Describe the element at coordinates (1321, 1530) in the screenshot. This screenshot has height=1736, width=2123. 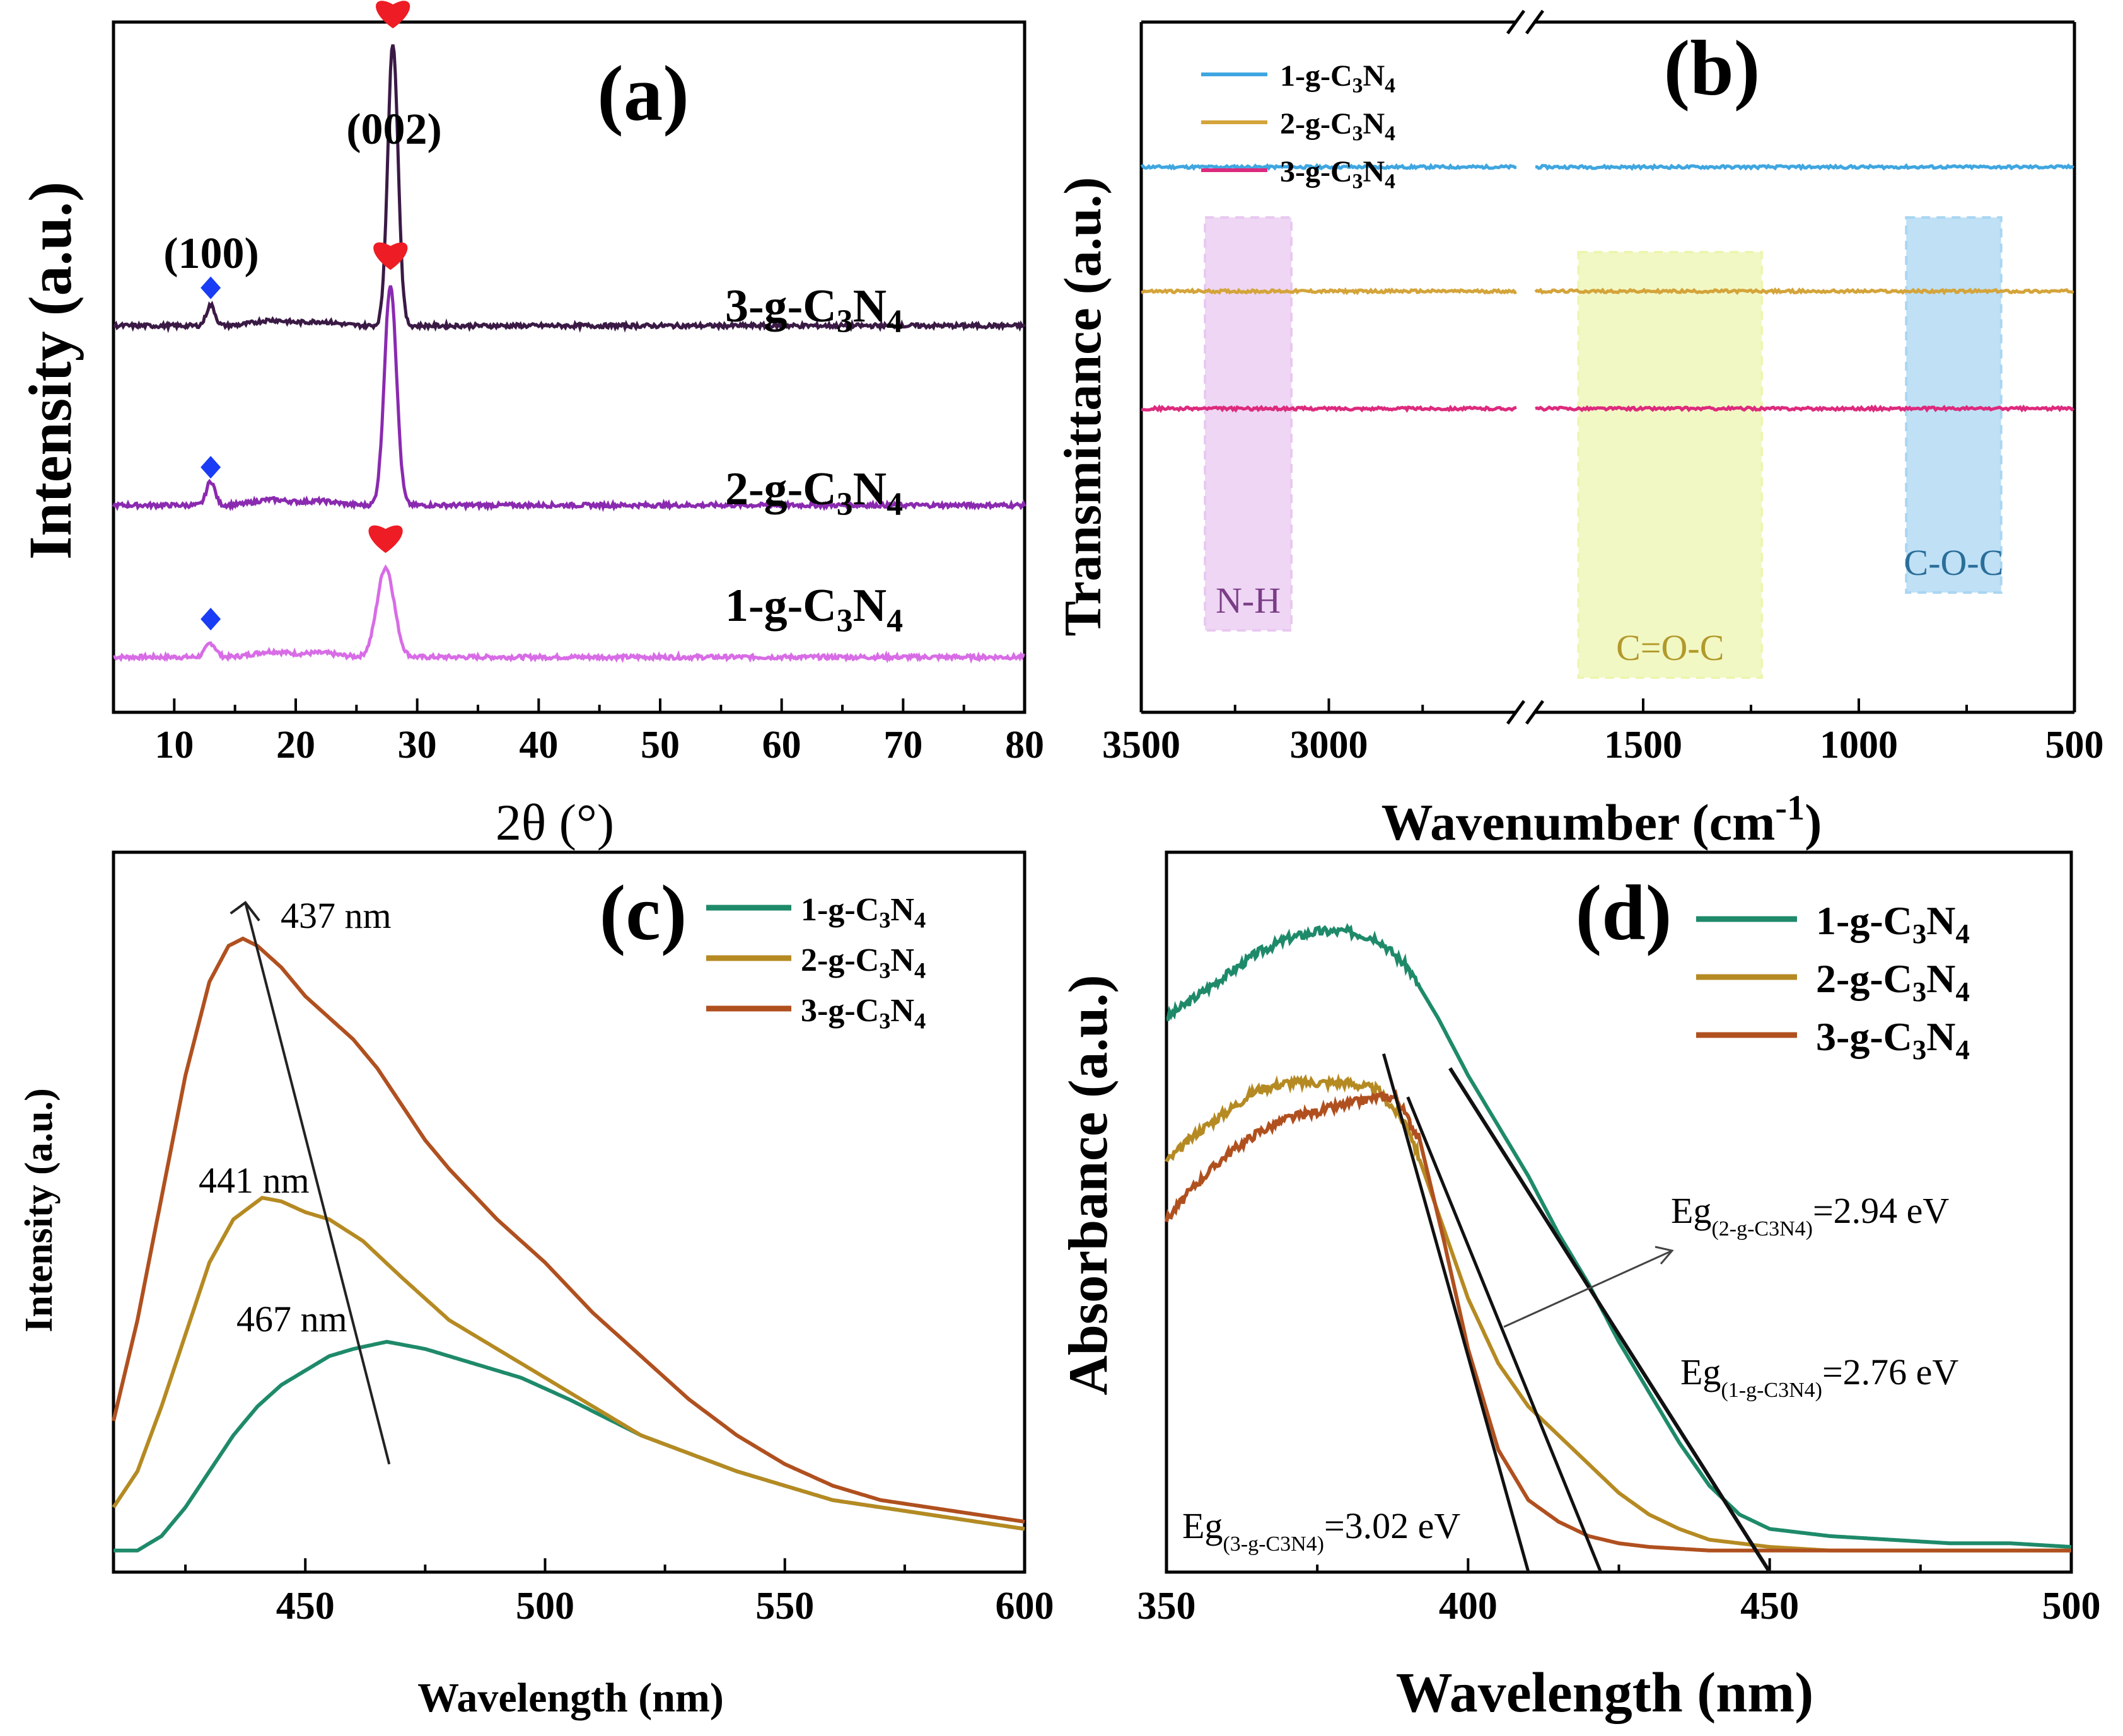
I see `panel-d-bandgap-label-3: Eg(3-g-C3N4)=3.02 eV` at that location.